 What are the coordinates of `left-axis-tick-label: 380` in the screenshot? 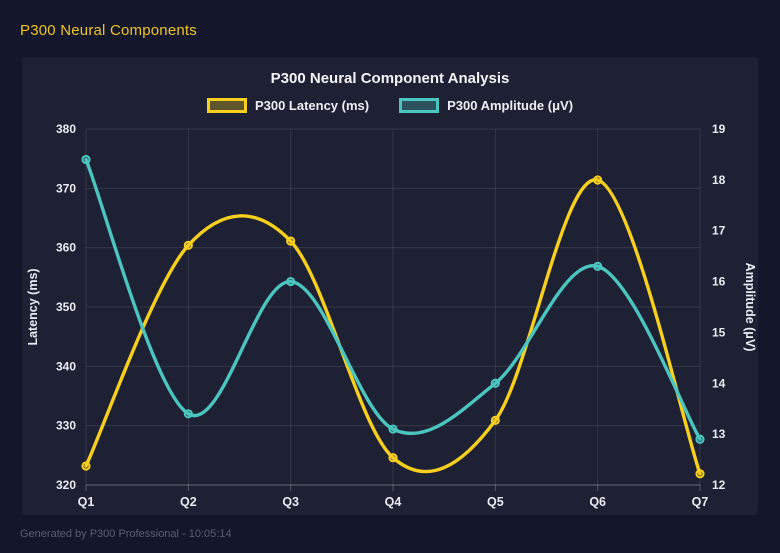 It's located at (66, 129).